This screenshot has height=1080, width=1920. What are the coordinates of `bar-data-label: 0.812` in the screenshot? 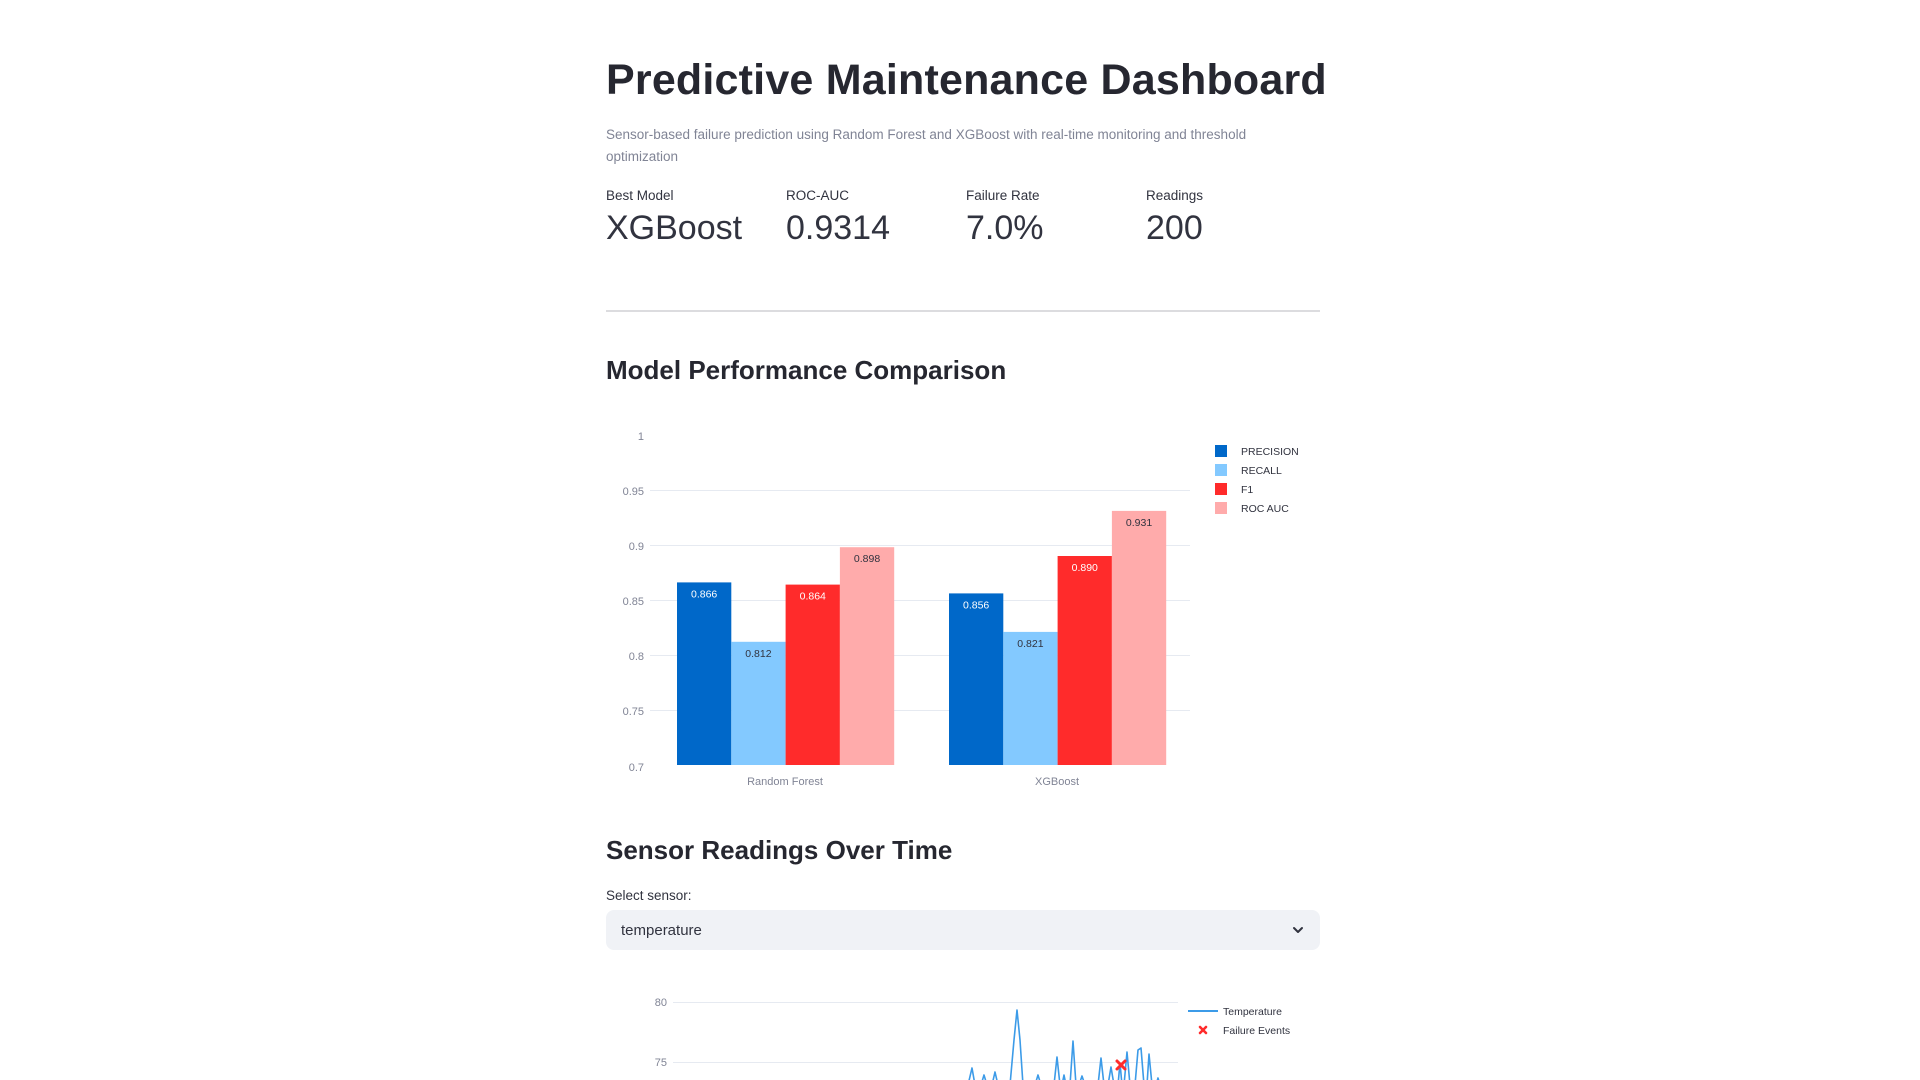 It's located at (758, 654).